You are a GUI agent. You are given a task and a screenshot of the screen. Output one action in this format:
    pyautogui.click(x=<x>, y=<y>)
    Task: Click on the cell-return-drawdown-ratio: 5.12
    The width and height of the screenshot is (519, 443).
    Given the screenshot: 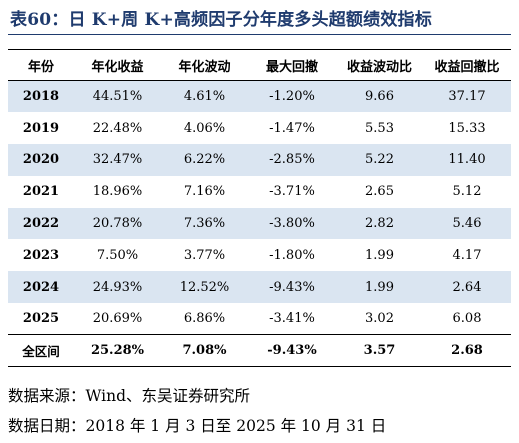 What is the action you would take?
    pyautogui.click(x=467, y=192)
    